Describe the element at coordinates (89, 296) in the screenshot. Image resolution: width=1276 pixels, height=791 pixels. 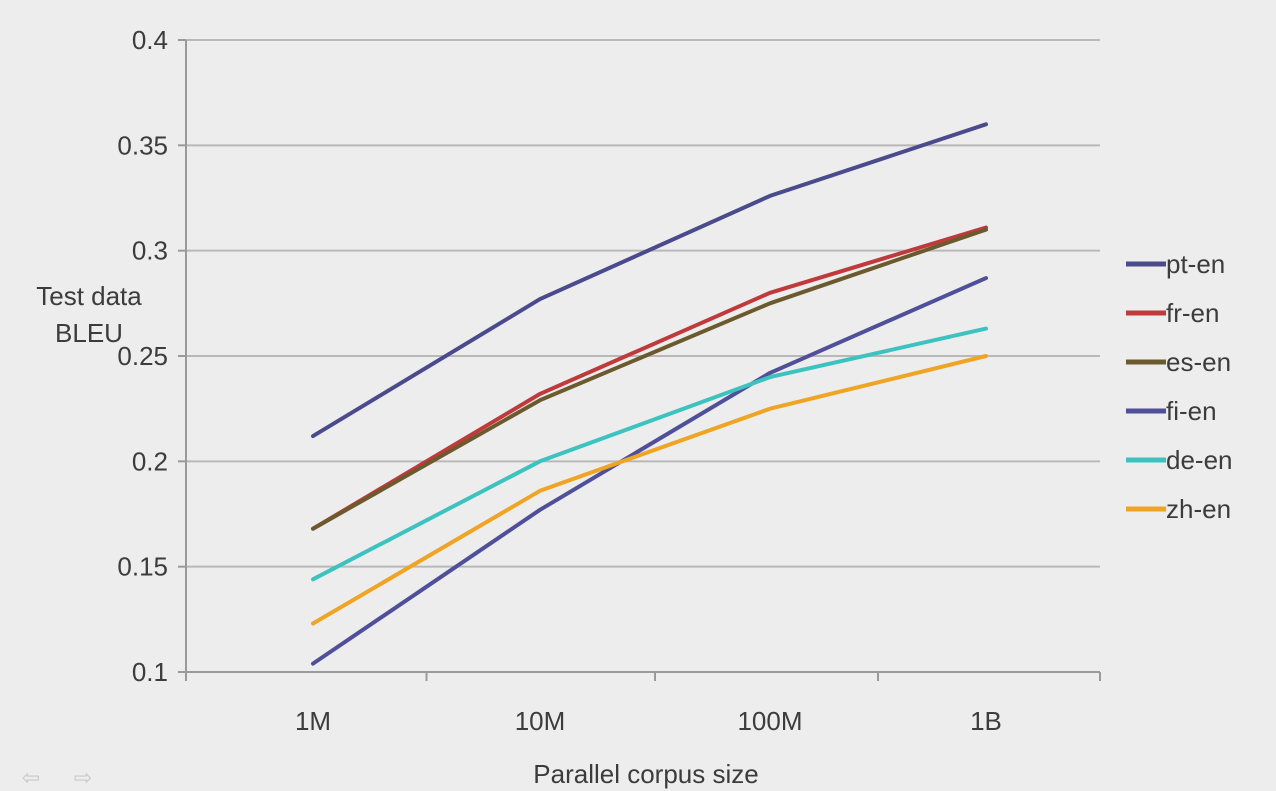
I see `y-axis-title-line1: Test data` at that location.